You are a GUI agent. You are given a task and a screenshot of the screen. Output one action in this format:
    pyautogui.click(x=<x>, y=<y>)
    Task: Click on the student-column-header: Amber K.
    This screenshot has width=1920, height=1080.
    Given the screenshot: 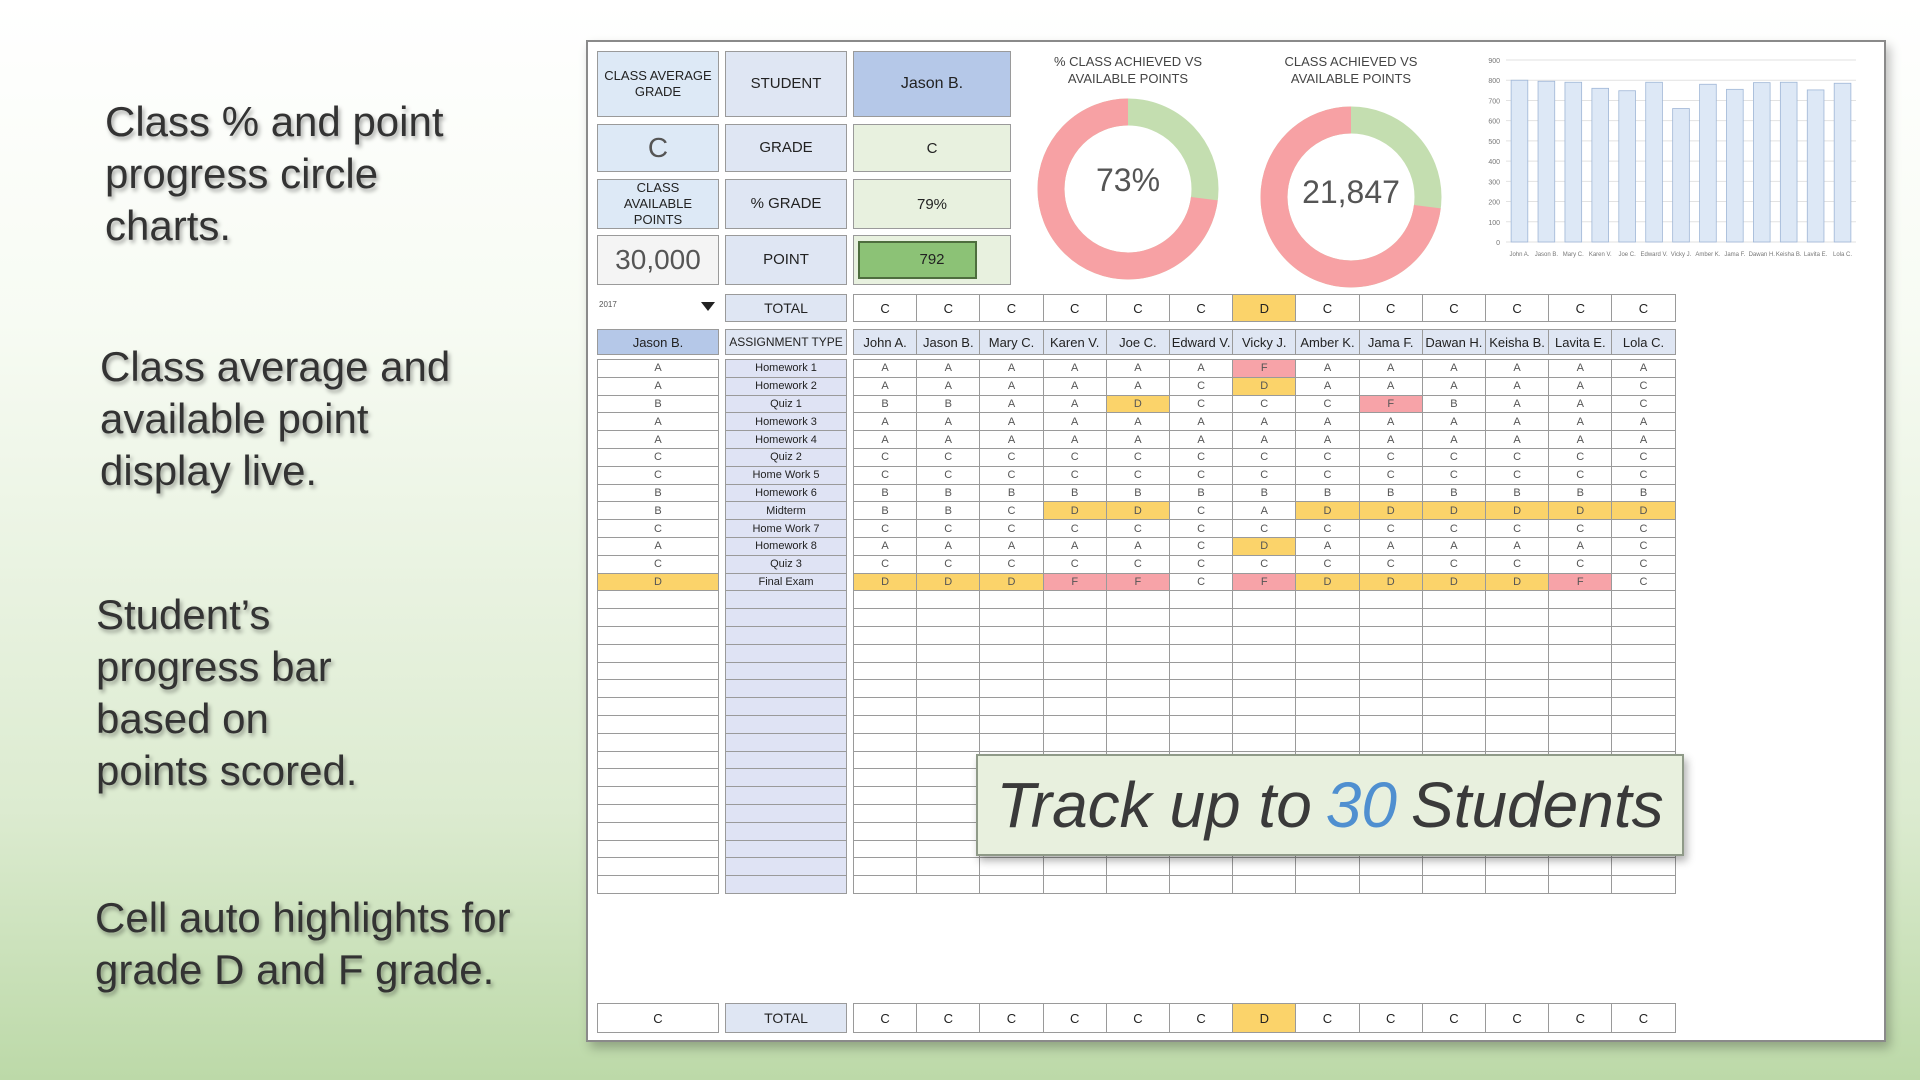 What is the action you would take?
    pyautogui.click(x=1327, y=342)
    